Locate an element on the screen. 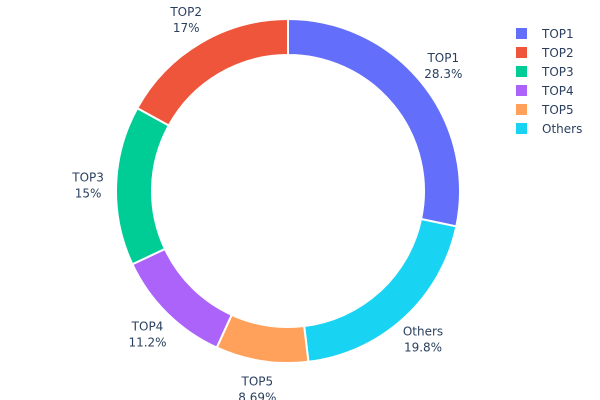  legend-item-others: Others is located at coordinates (549, 129).